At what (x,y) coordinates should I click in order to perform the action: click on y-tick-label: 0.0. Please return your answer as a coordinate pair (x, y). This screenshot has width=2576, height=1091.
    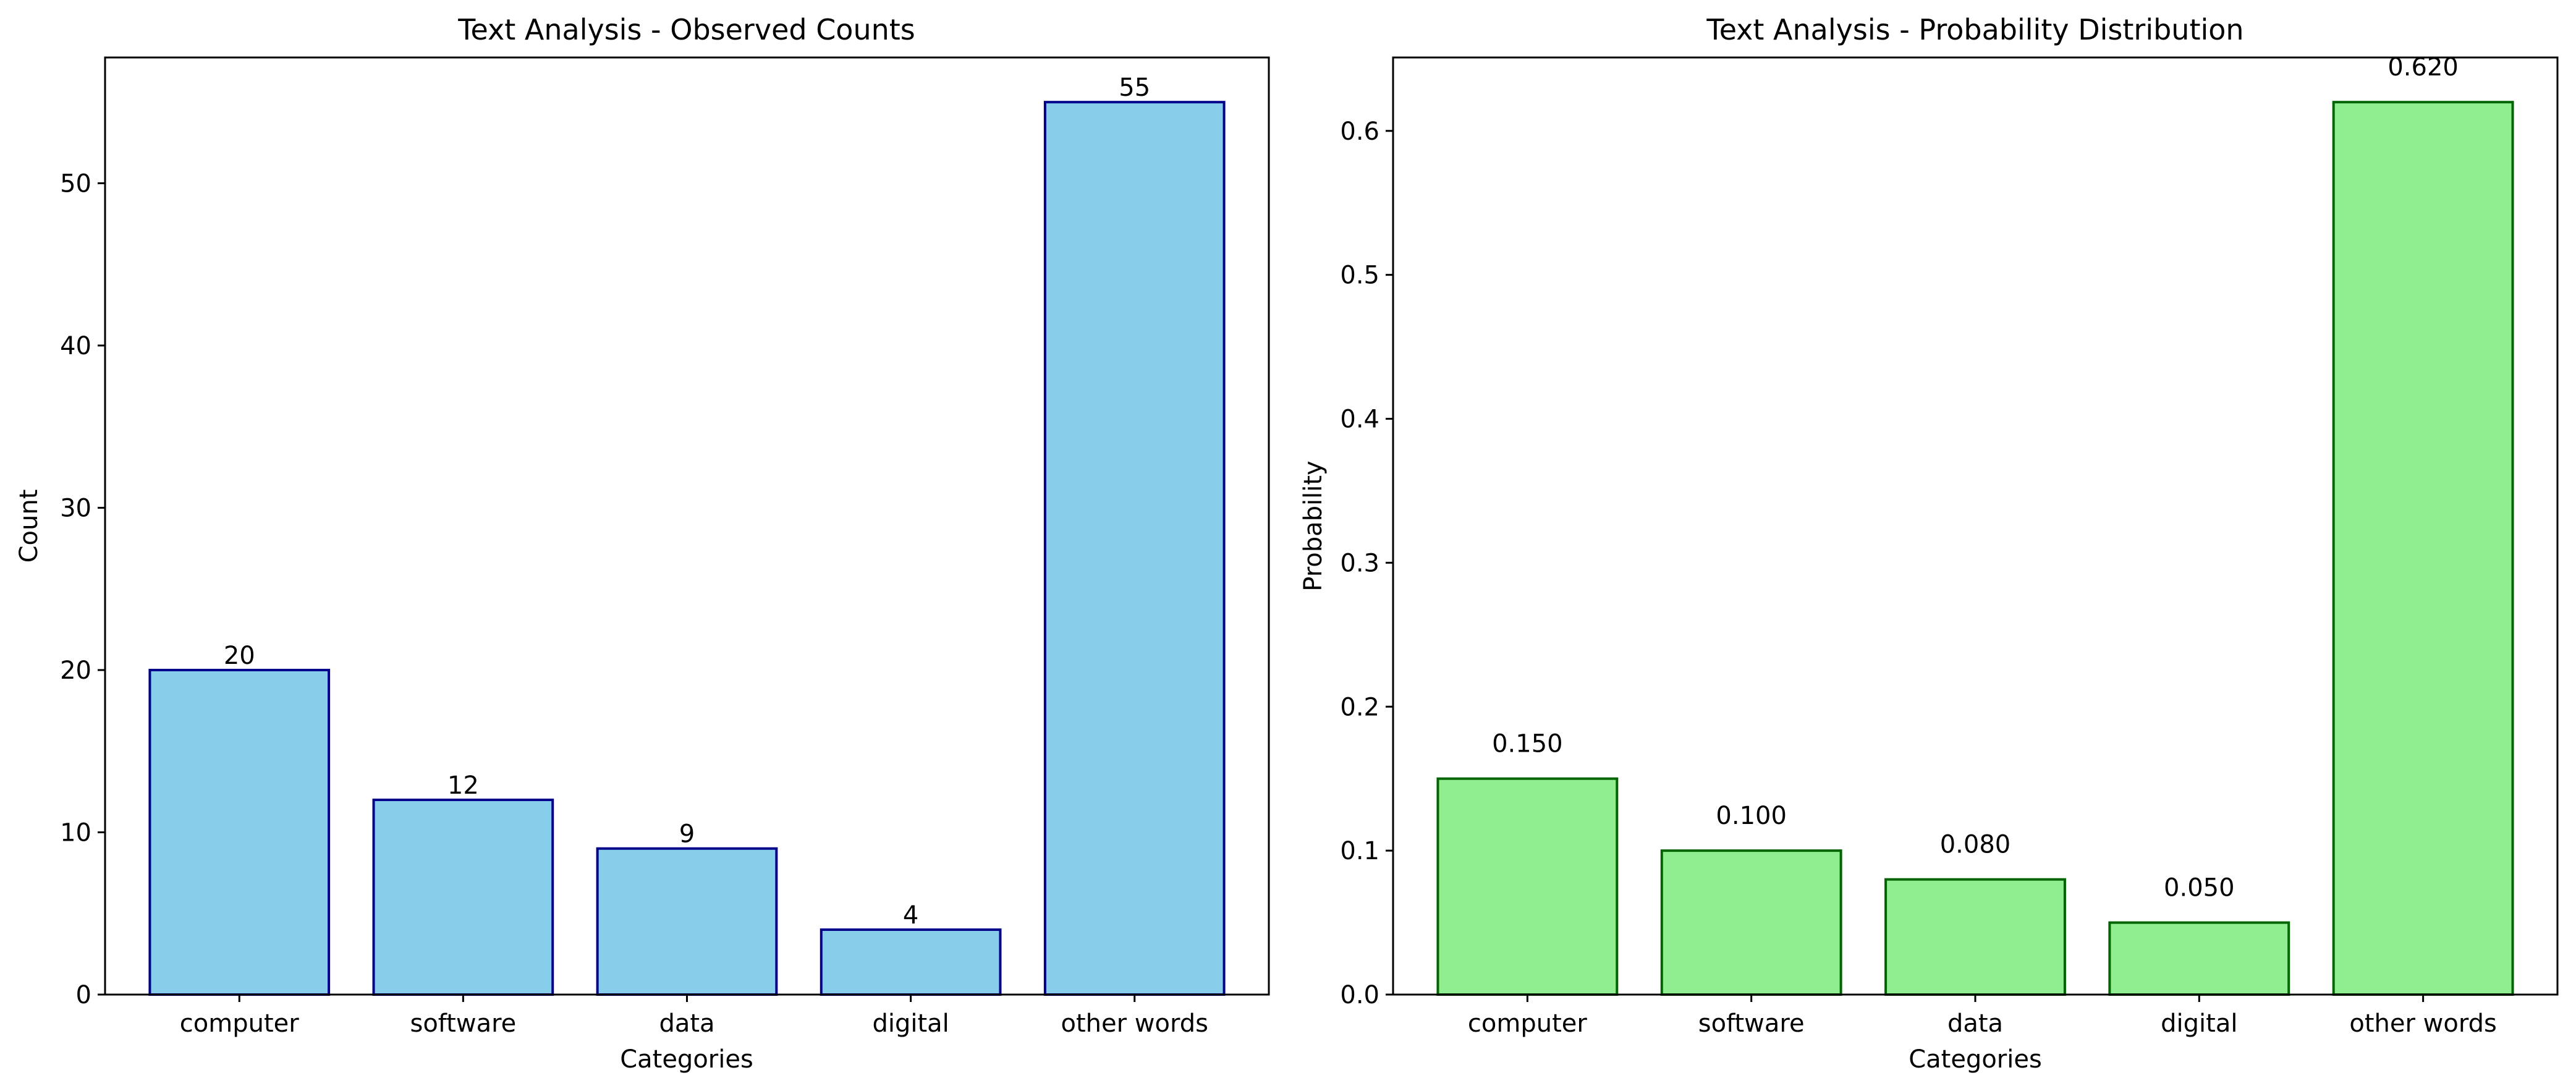
    Looking at the image, I should click on (1359, 995).